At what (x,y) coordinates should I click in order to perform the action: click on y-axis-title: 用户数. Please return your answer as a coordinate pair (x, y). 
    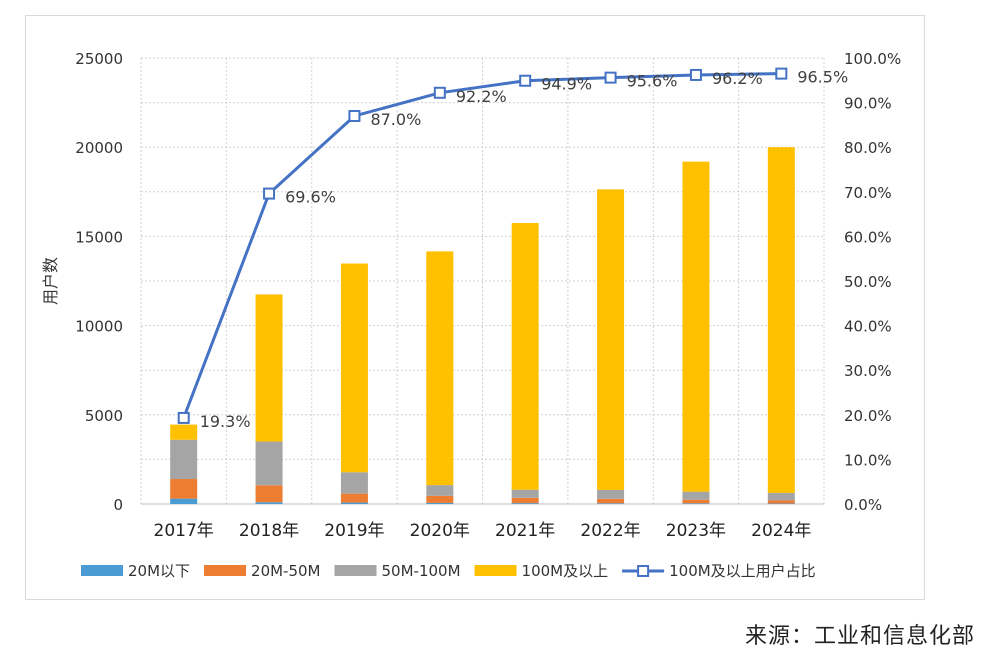
    Looking at the image, I should click on (50, 281).